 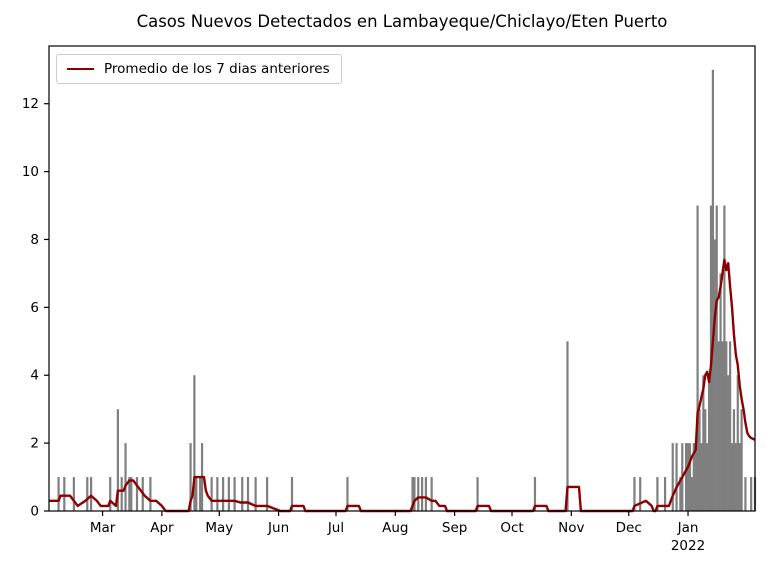 What do you see at coordinates (34, 240) in the screenshot?
I see `y-tick-label: 8` at bounding box center [34, 240].